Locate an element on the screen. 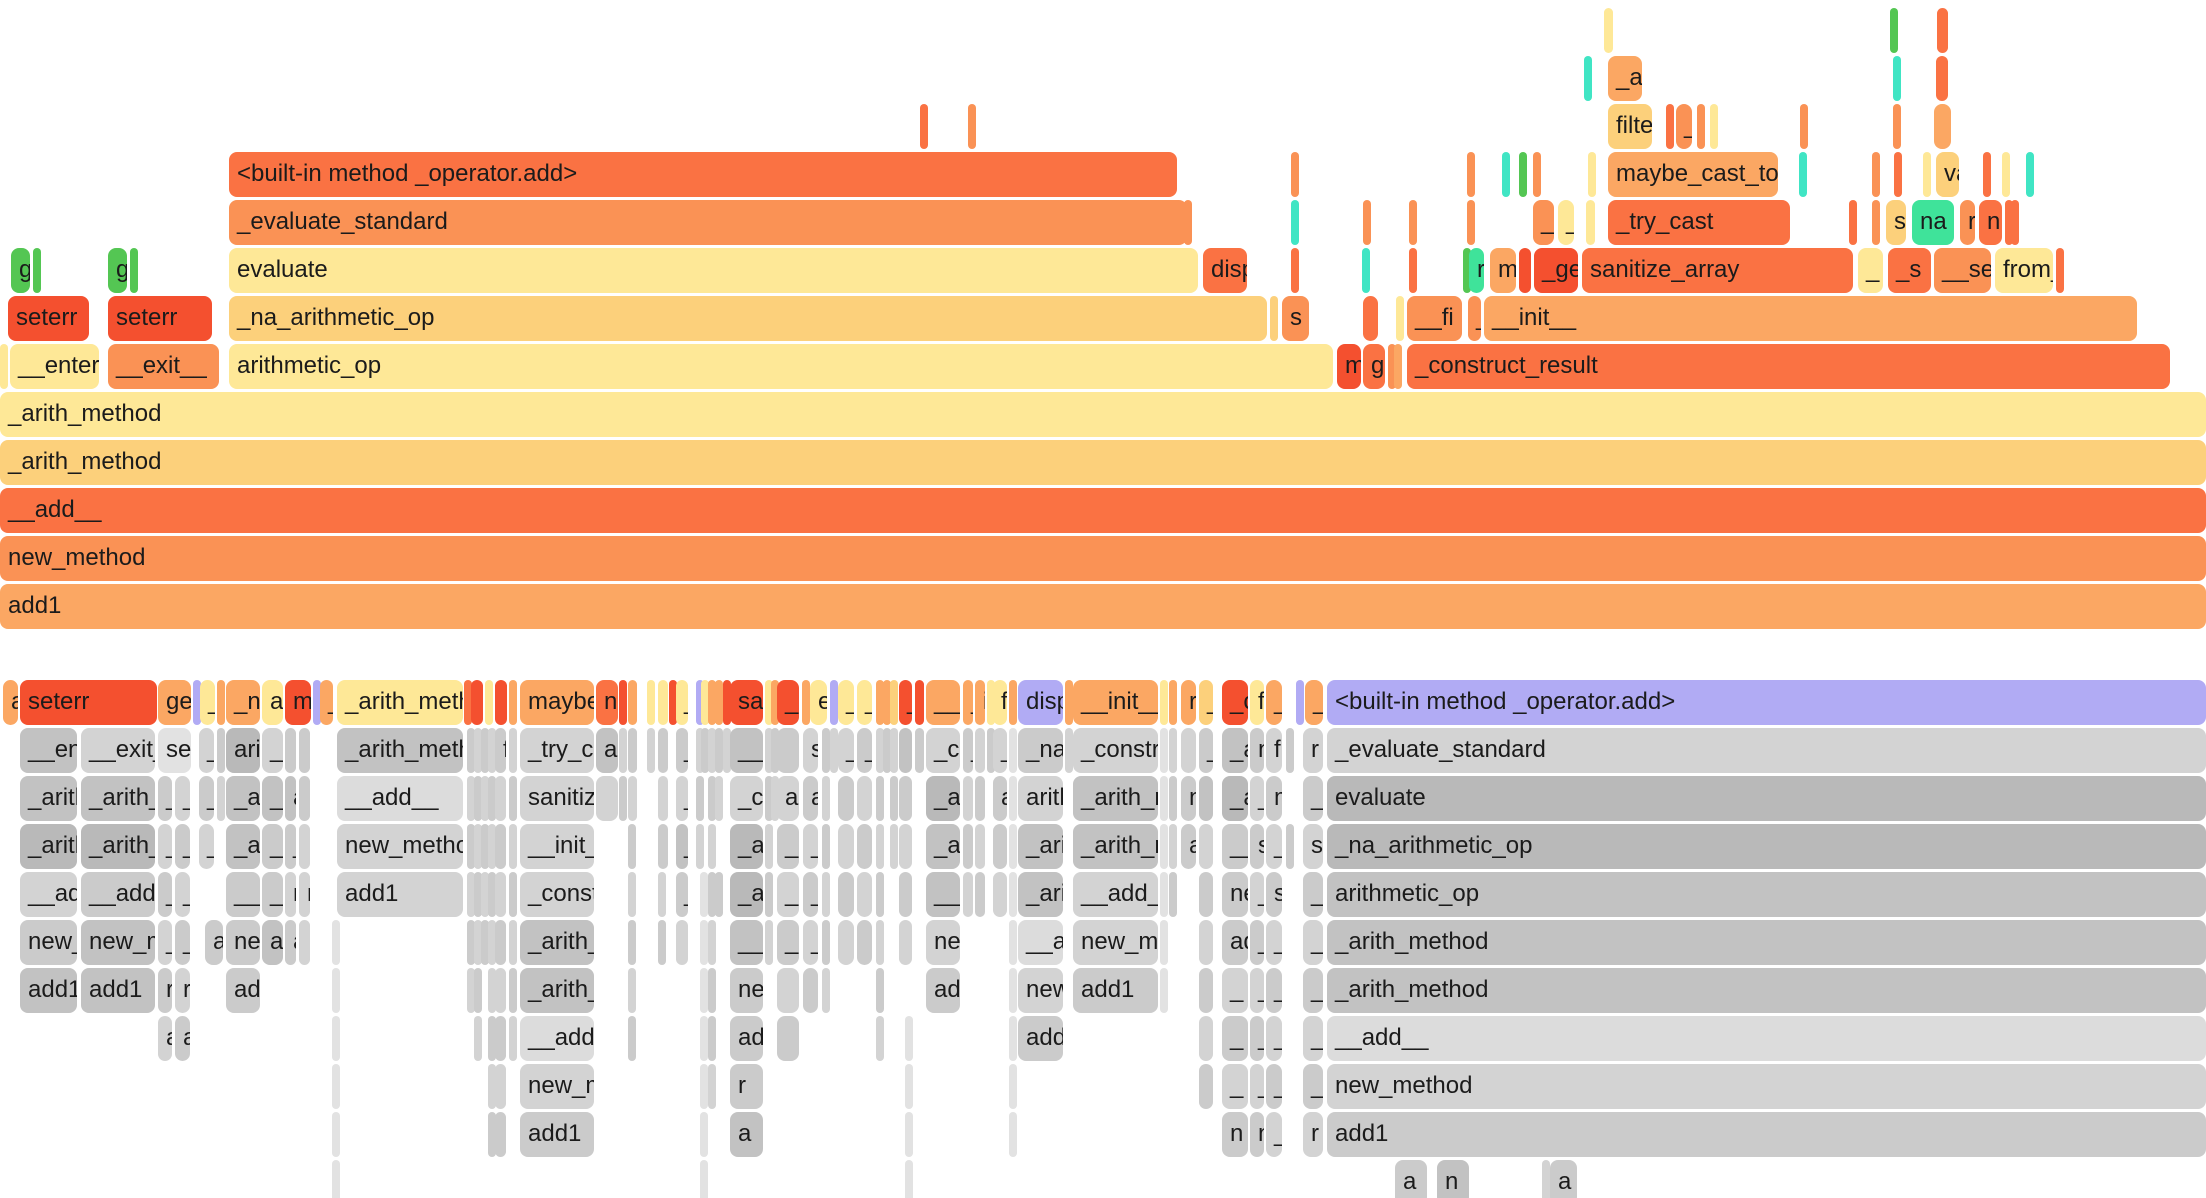 This screenshot has height=1198, width=2206. frame-__init__: __init__ is located at coordinates (1115, 702).